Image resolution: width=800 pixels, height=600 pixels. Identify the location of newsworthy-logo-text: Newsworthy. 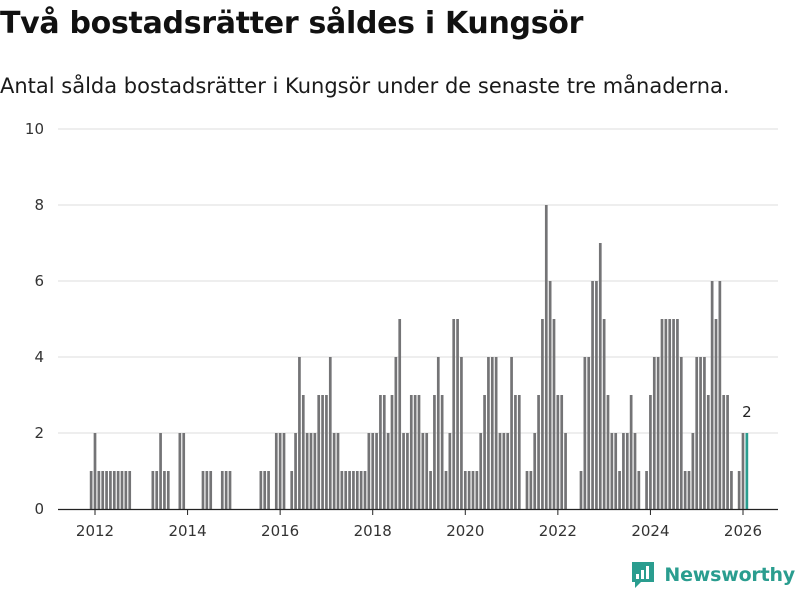
(729, 575).